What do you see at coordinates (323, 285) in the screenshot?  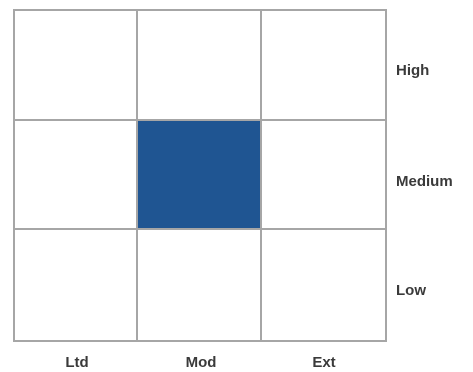 I see `cell-low-ext` at bounding box center [323, 285].